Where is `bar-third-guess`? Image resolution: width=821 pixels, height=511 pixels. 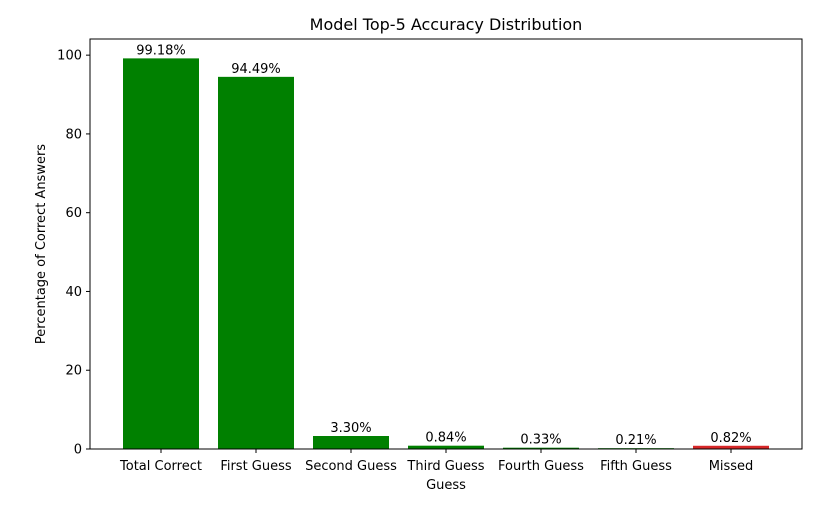
bar-third-guess is located at coordinates (446, 447).